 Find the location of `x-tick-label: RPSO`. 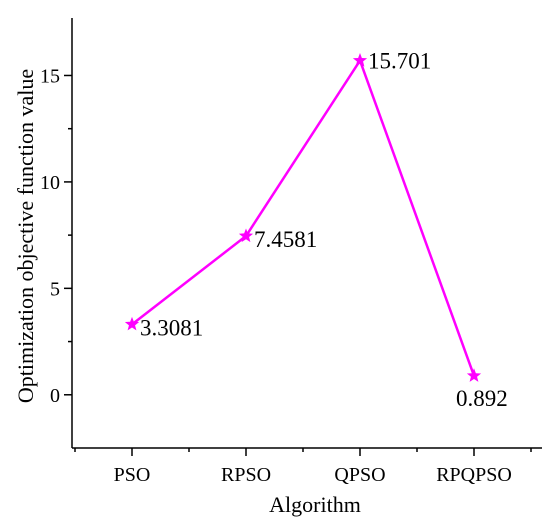

x-tick-label: RPSO is located at coordinates (246, 475).